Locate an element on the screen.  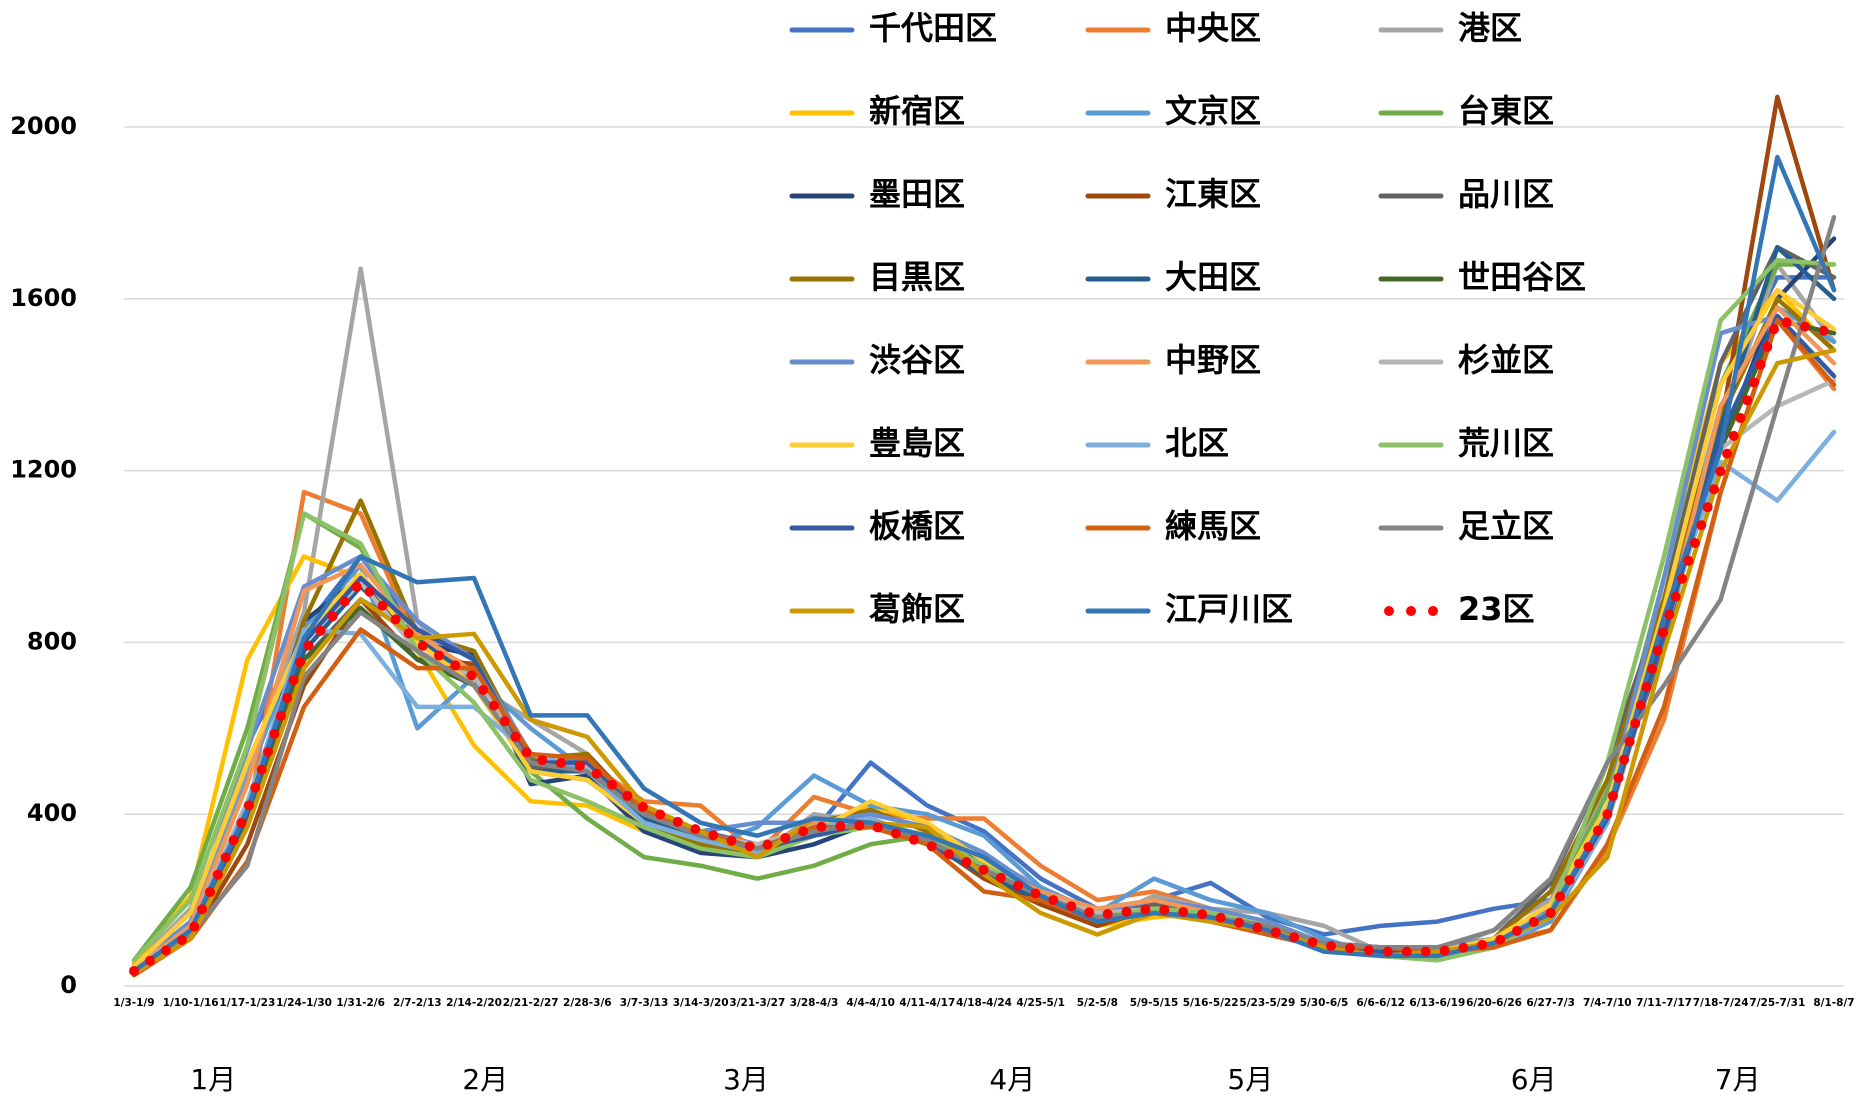
legend-label: 渋谷区 is located at coordinates (917, 360).